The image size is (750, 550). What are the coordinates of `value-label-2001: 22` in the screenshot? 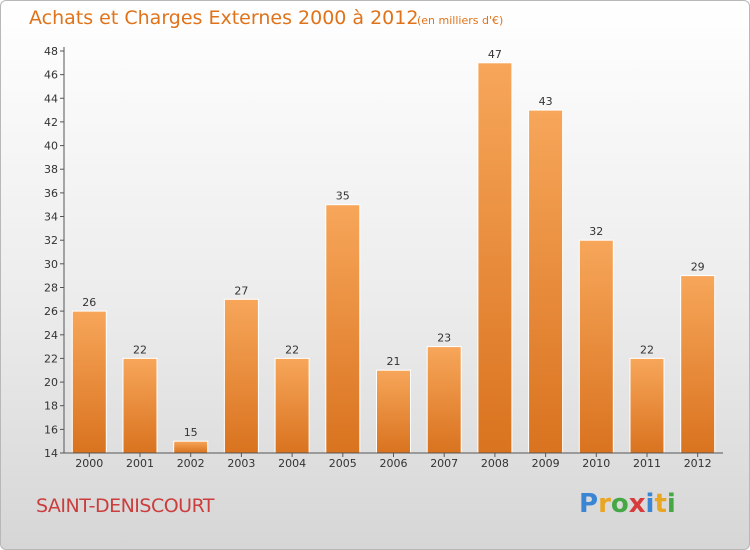 It's located at (140, 349).